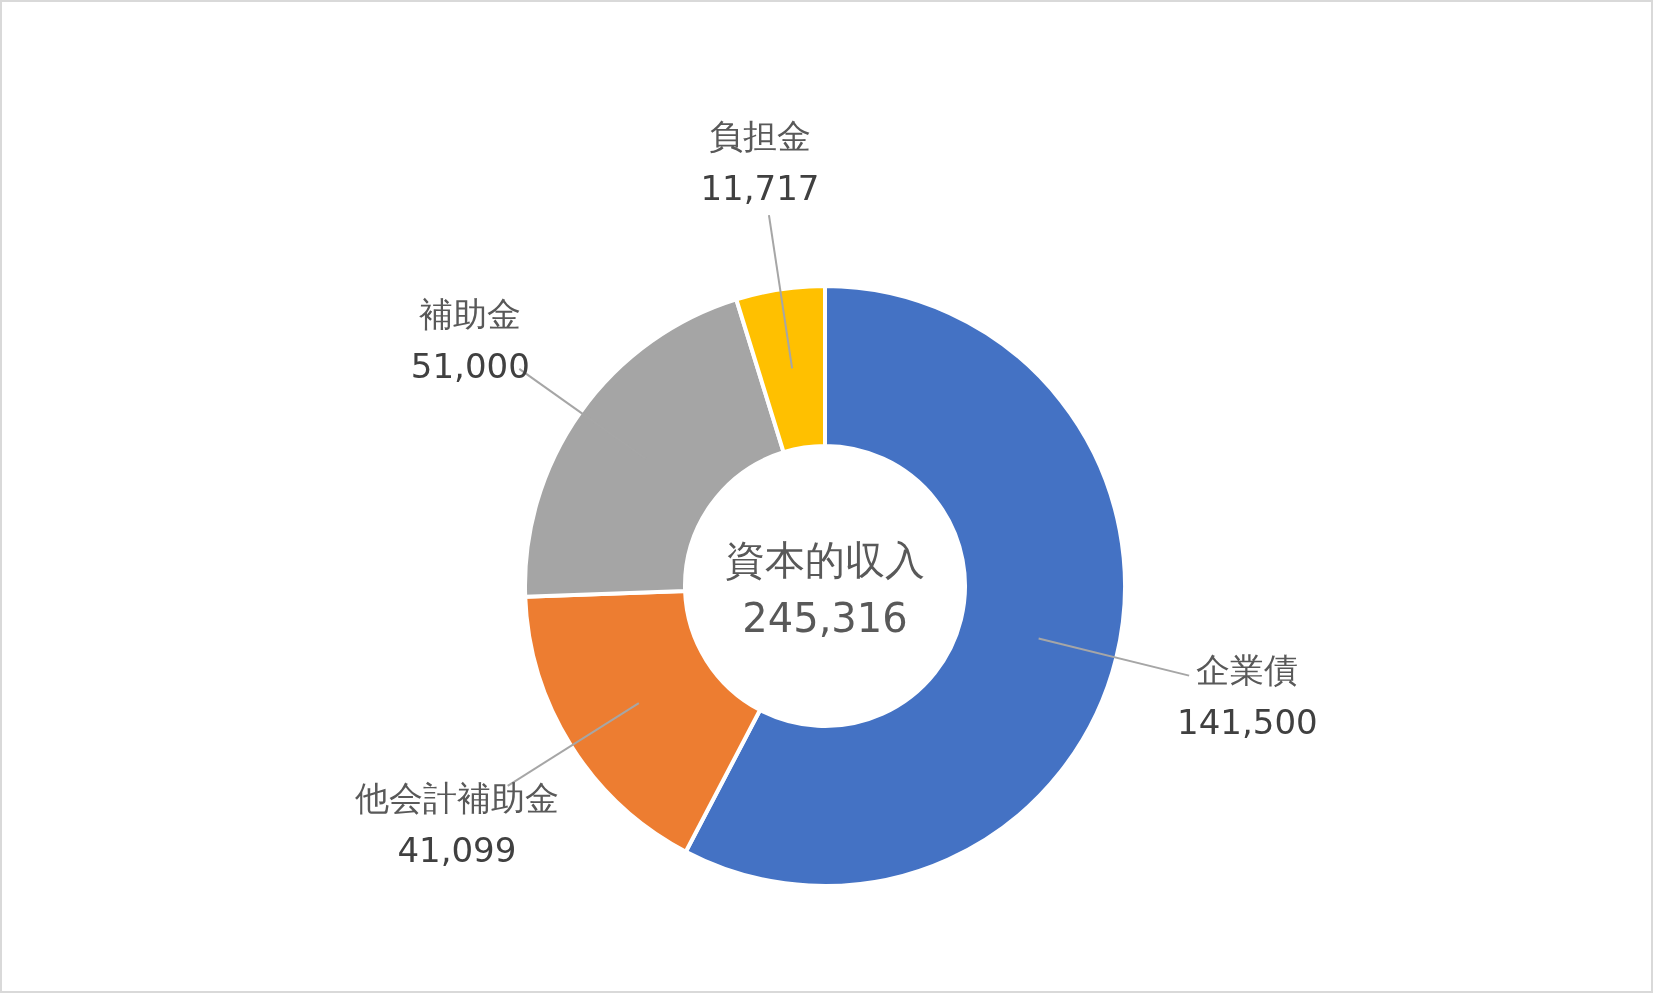  What do you see at coordinates (470, 366) in the screenshot?
I see `data-label: 51,000` at bounding box center [470, 366].